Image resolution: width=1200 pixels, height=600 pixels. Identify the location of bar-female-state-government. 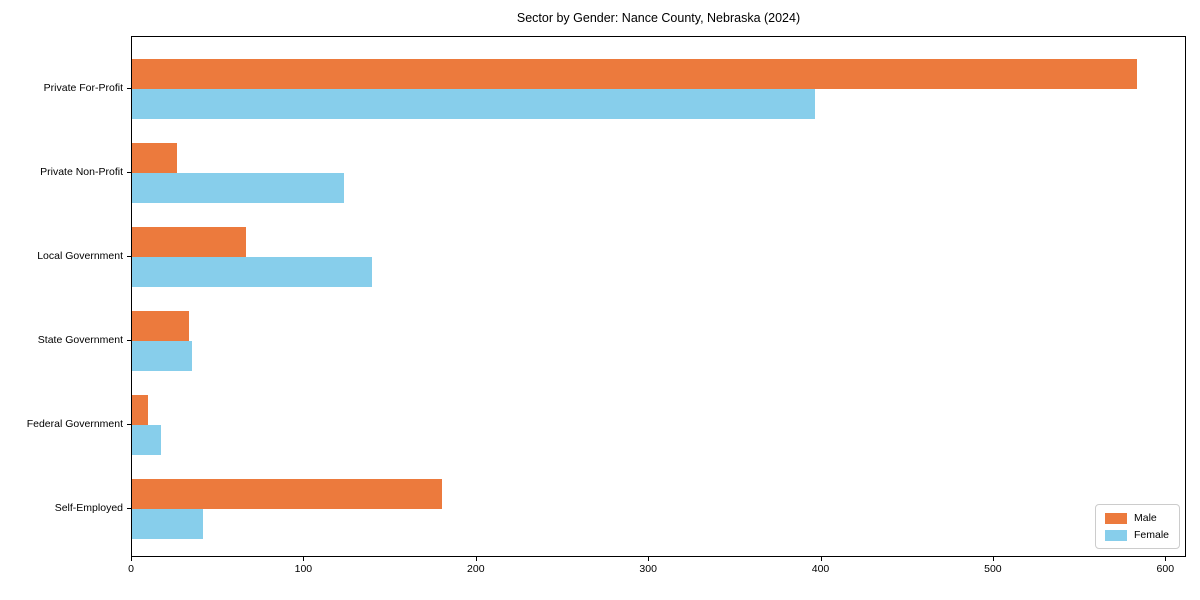
(162, 356).